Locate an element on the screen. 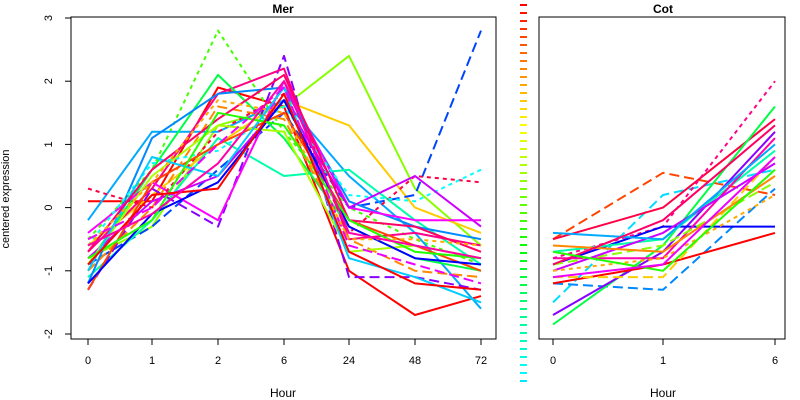 The height and width of the screenshot is (400, 800). mer-x-axis-label: Hour is located at coordinates (283, 393).